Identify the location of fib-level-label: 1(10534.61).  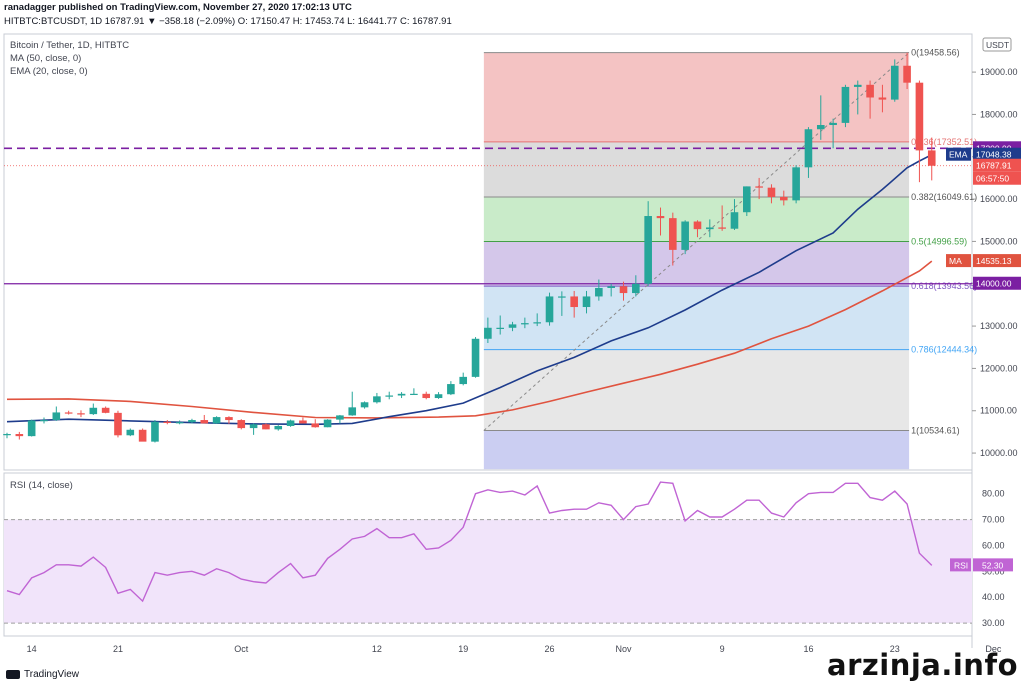
(935, 430).